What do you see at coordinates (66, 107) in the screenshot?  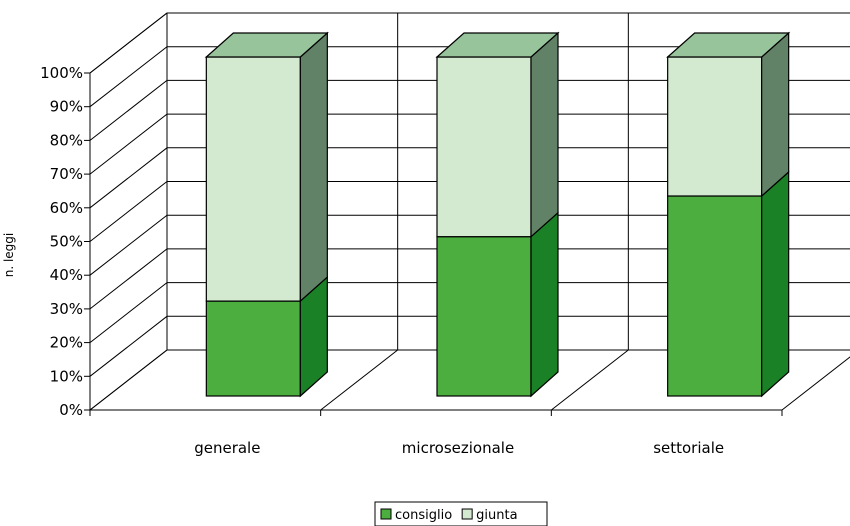 I see `y-tick-label: 90%` at bounding box center [66, 107].